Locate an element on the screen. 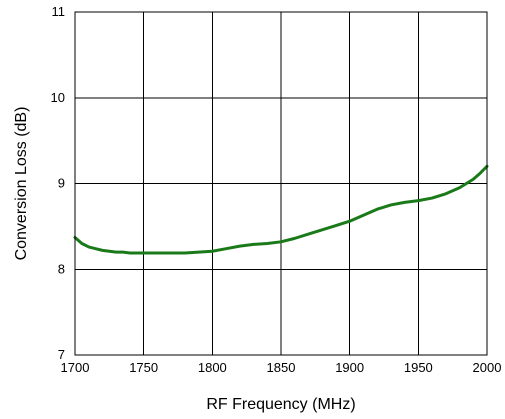 Image resolution: width=505 pixels, height=419 pixels. x-tick-label-1700: 1700 is located at coordinates (75, 367).